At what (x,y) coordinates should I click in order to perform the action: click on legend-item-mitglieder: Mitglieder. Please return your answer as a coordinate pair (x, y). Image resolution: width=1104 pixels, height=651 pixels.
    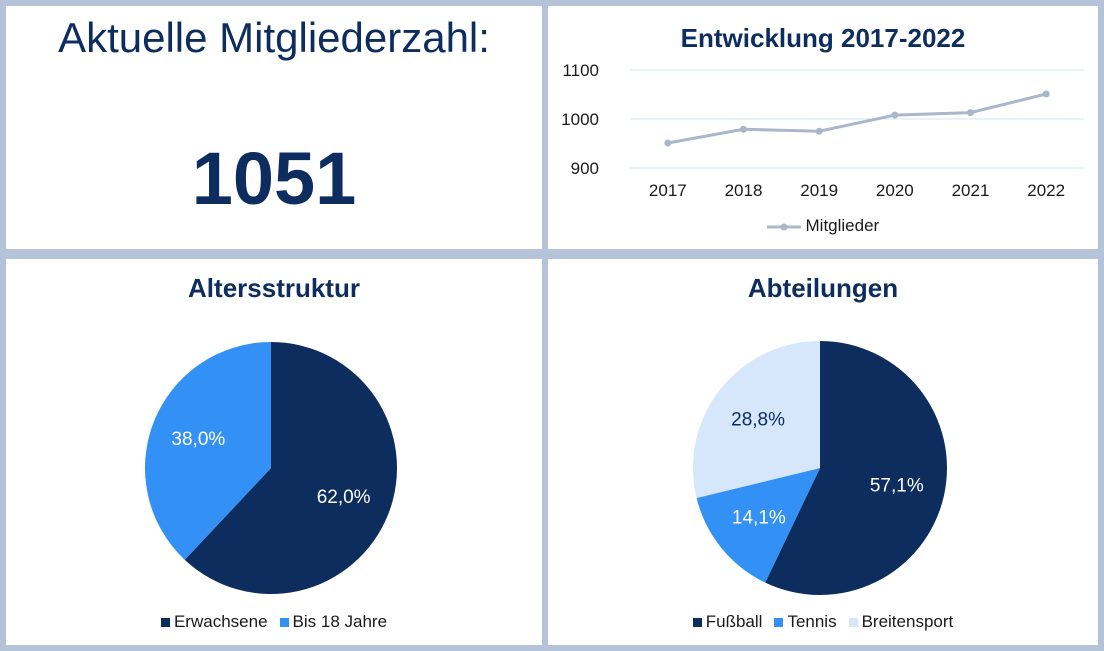
    Looking at the image, I should click on (823, 226).